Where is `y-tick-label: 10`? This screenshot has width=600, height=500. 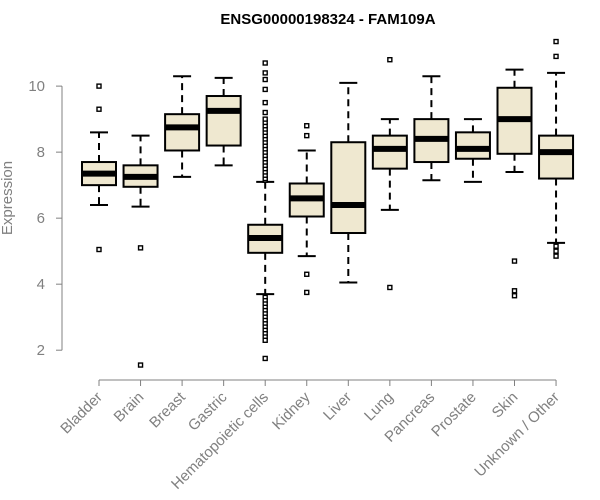 y-tick-label: 10 is located at coordinates (36, 86).